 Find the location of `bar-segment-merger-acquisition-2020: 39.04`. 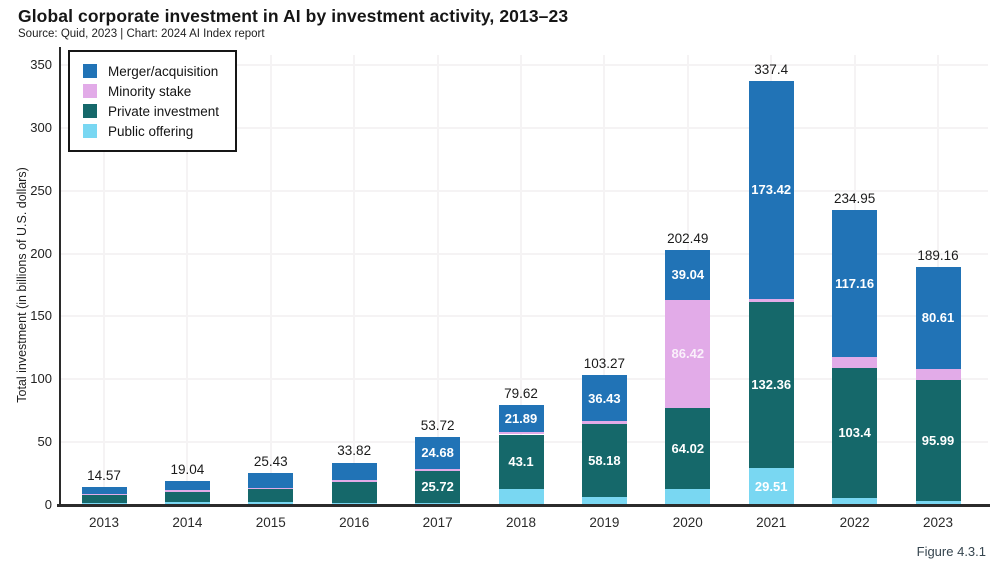

bar-segment-merger-acquisition-2020: 39.04 is located at coordinates (688, 275).